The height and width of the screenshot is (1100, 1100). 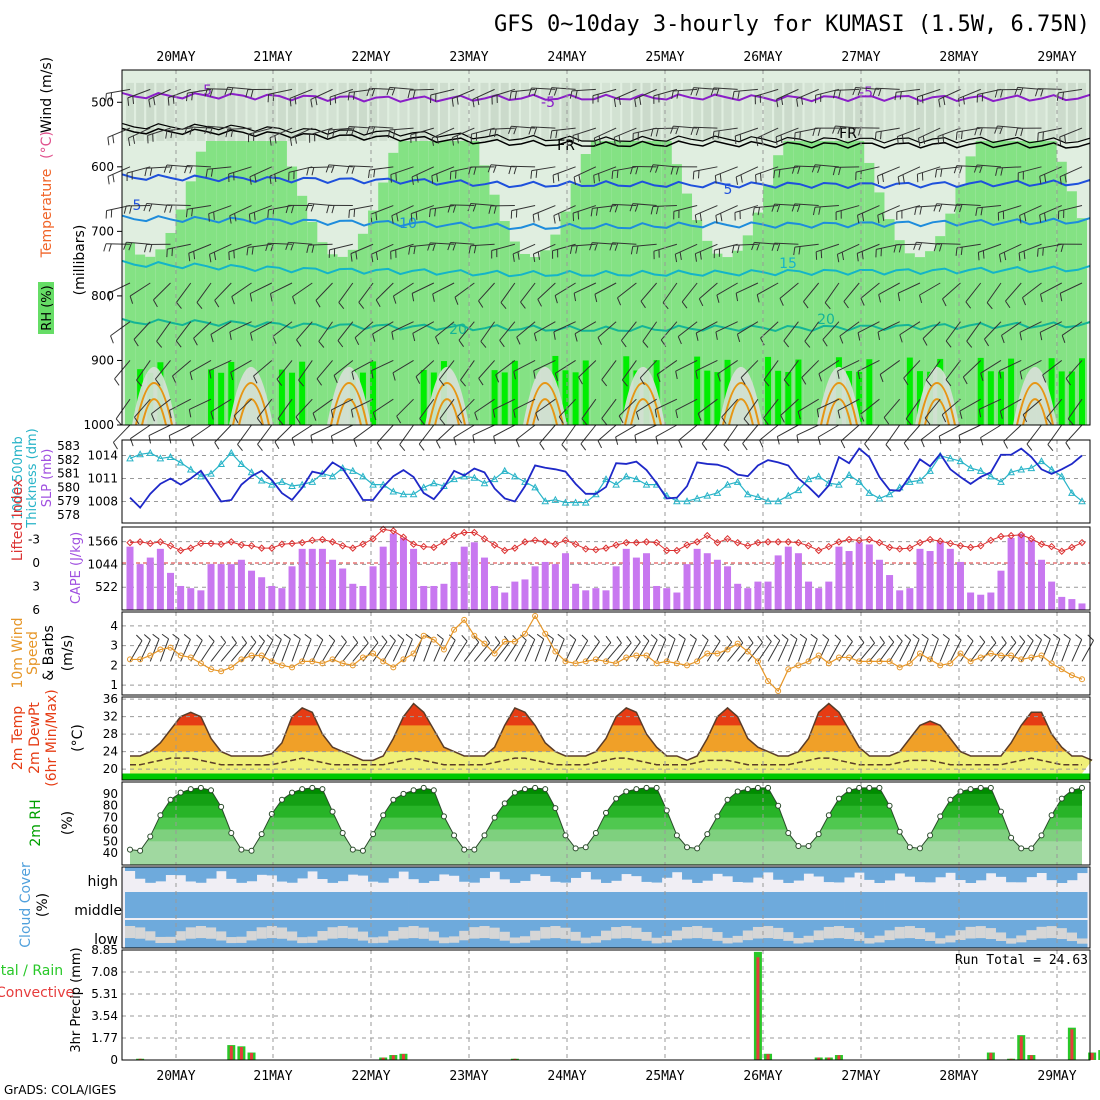 What do you see at coordinates (68, 446) in the screenshot?
I see `thickness-tick-label: 583` at bounding box center [68, 446].